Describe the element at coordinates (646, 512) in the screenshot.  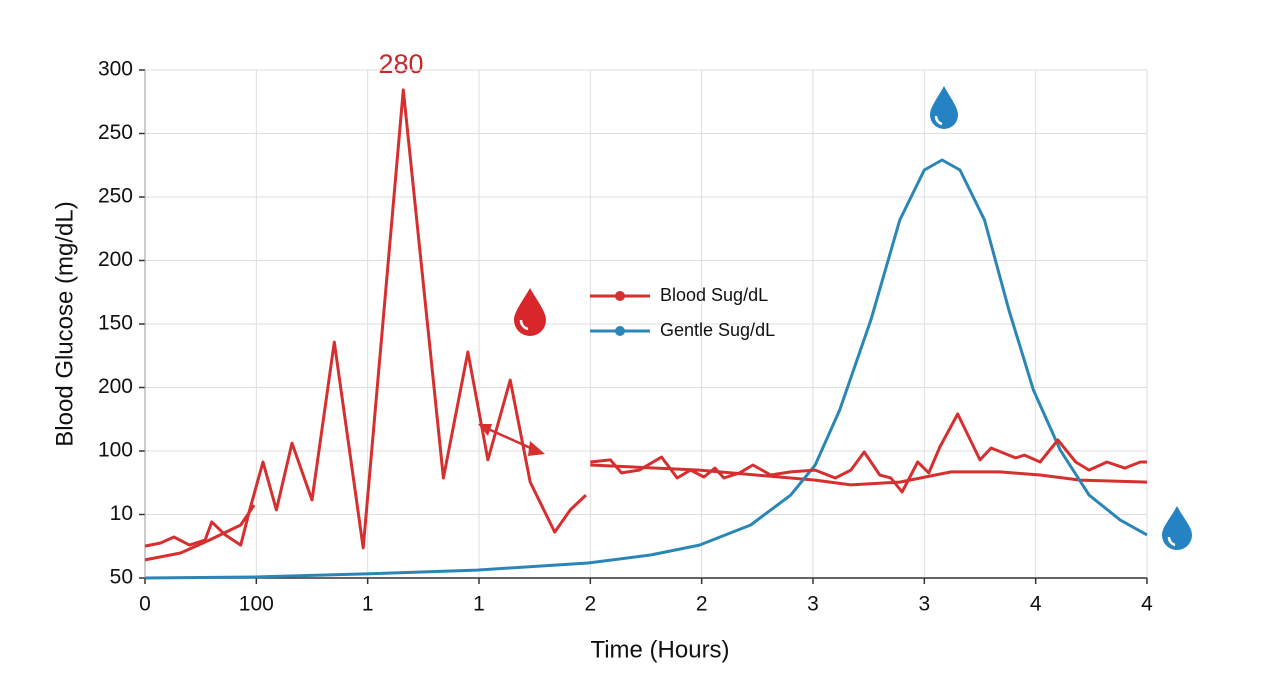
I see `series-line` at that location.